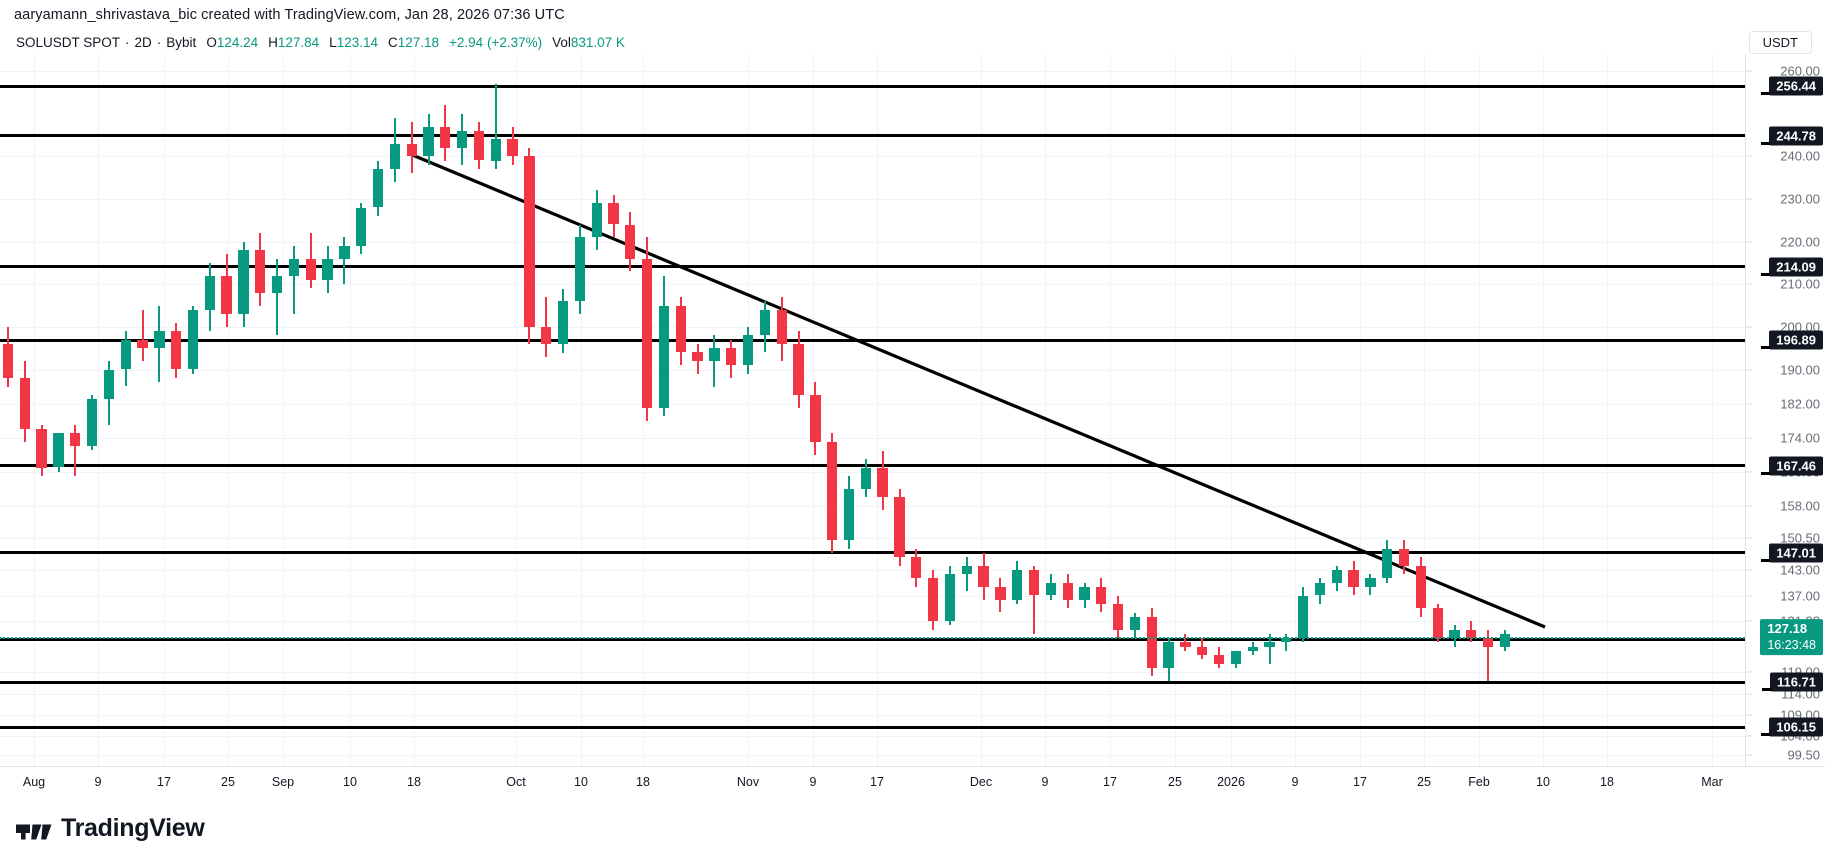  I want to click on price-tick-label: 174.00, so click(1800, 438).